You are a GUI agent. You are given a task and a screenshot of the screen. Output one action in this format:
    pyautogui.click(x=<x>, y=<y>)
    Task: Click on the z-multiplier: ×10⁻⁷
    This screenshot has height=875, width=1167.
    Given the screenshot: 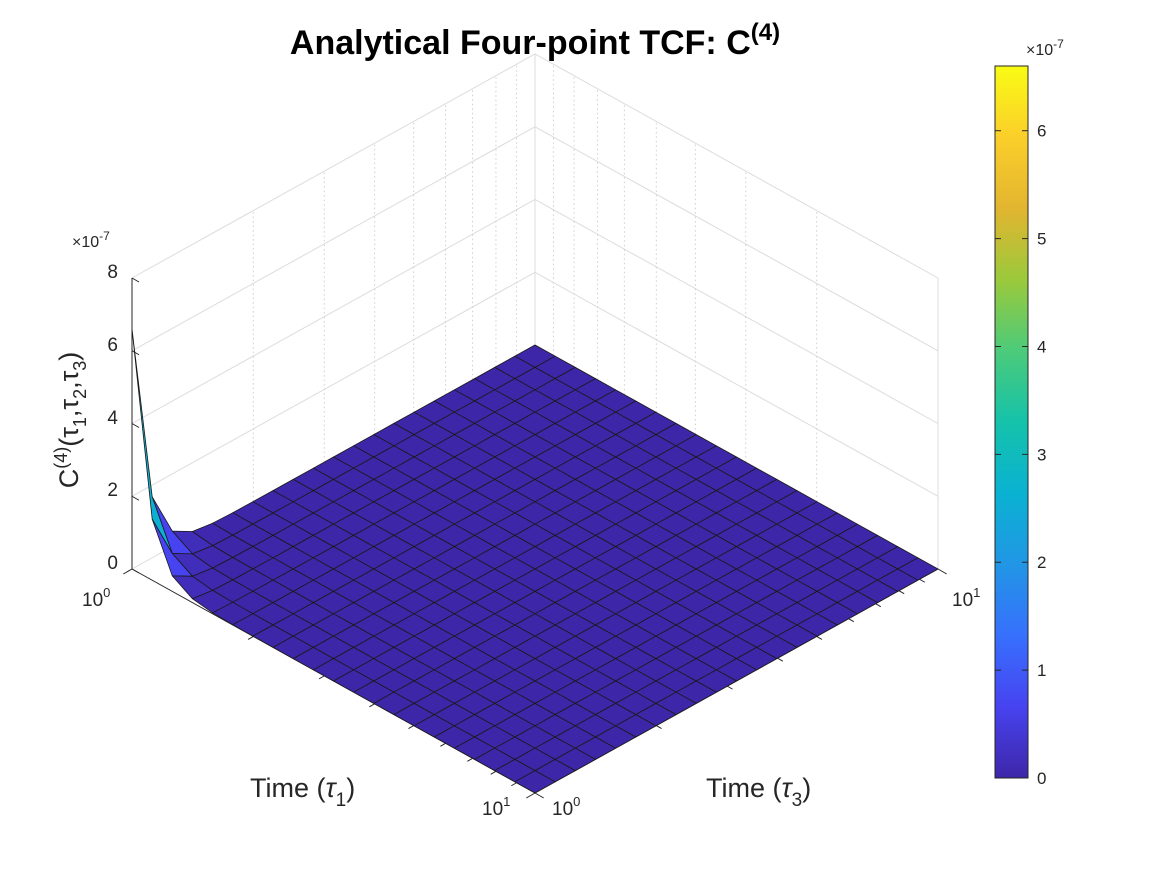 What is the action you would take?
    pyautogui.click(x=91, y=240)
    